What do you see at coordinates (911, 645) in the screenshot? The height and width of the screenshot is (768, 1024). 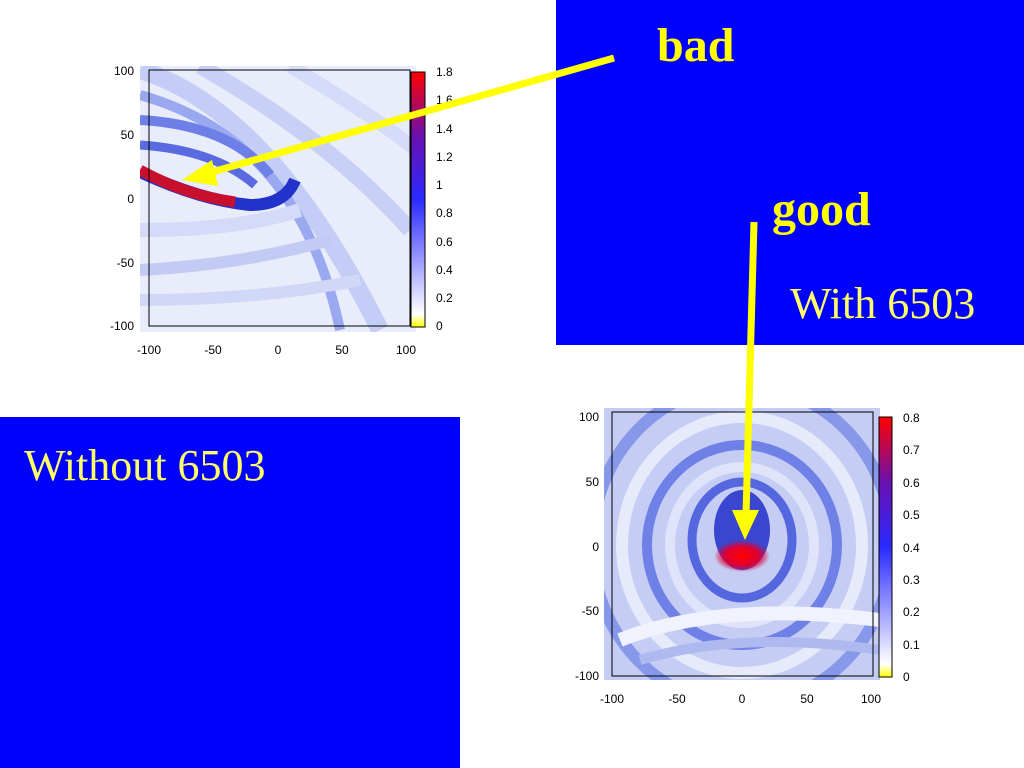 I see `colorbar-tick: 0.1` at bounding box center [911, 645].